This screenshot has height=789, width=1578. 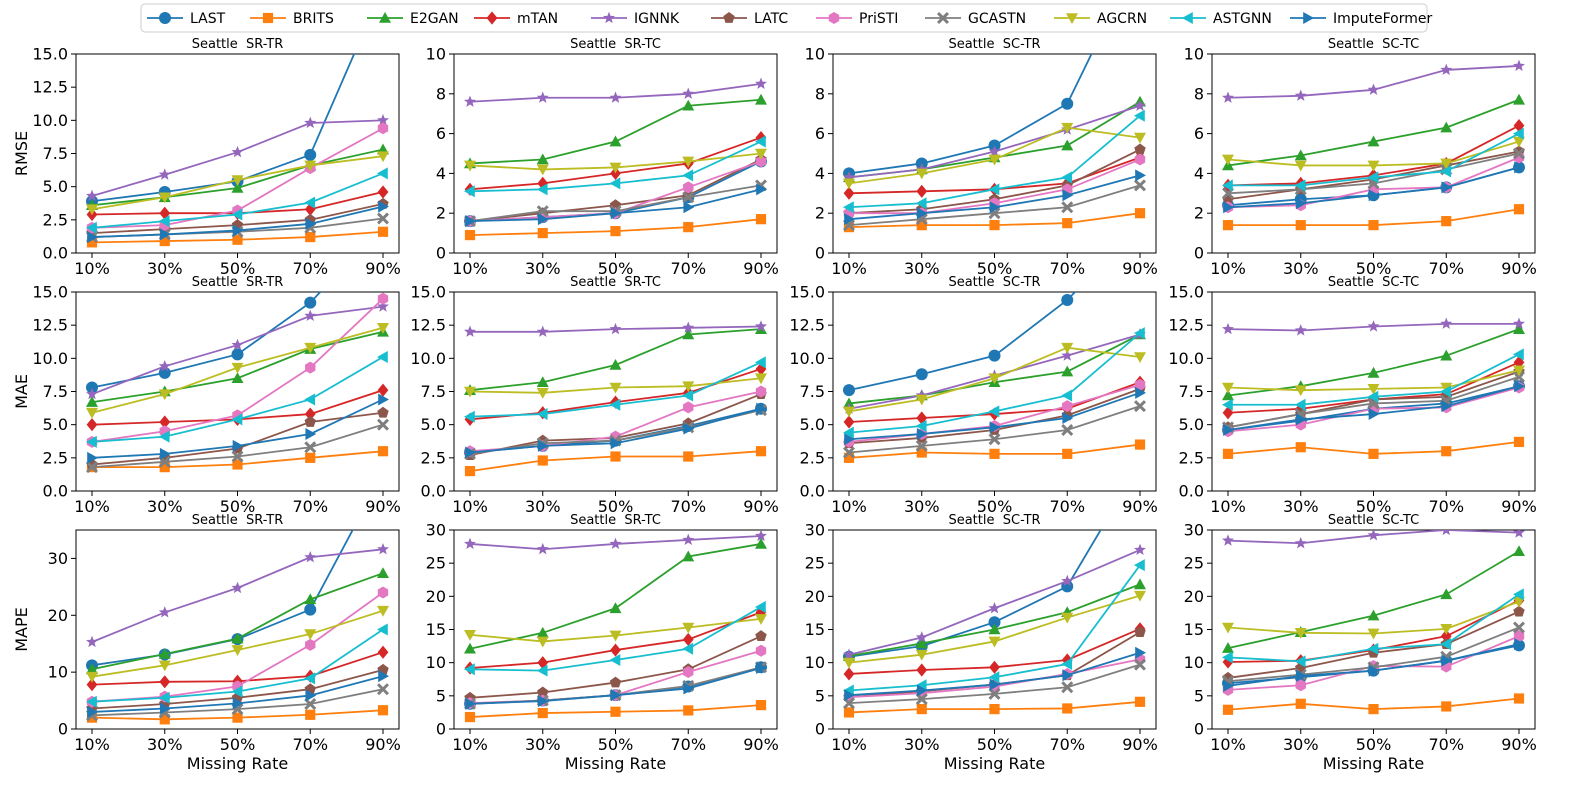 What do you see at coordinates (960, 344) in the screenshot?
I see `series-last` at bounding box center [960, 344].